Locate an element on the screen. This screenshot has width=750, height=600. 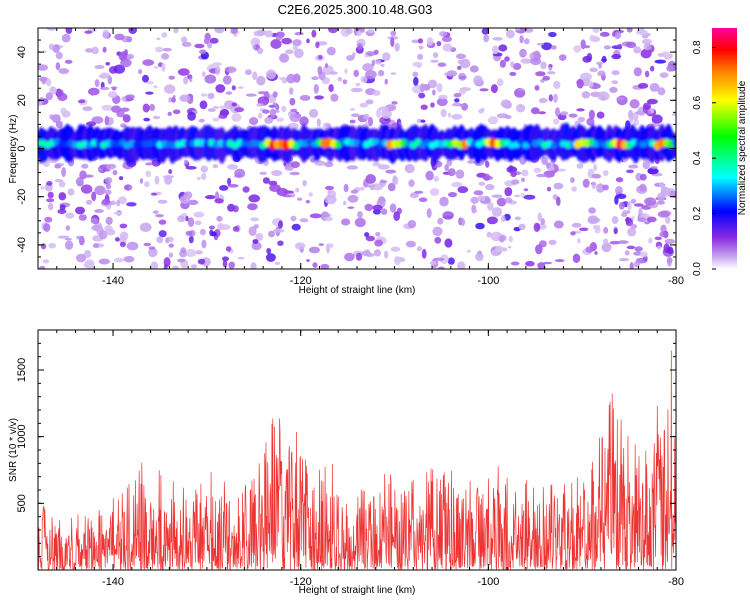
y-tick-label: 20 is located at coordinates (22, 100).